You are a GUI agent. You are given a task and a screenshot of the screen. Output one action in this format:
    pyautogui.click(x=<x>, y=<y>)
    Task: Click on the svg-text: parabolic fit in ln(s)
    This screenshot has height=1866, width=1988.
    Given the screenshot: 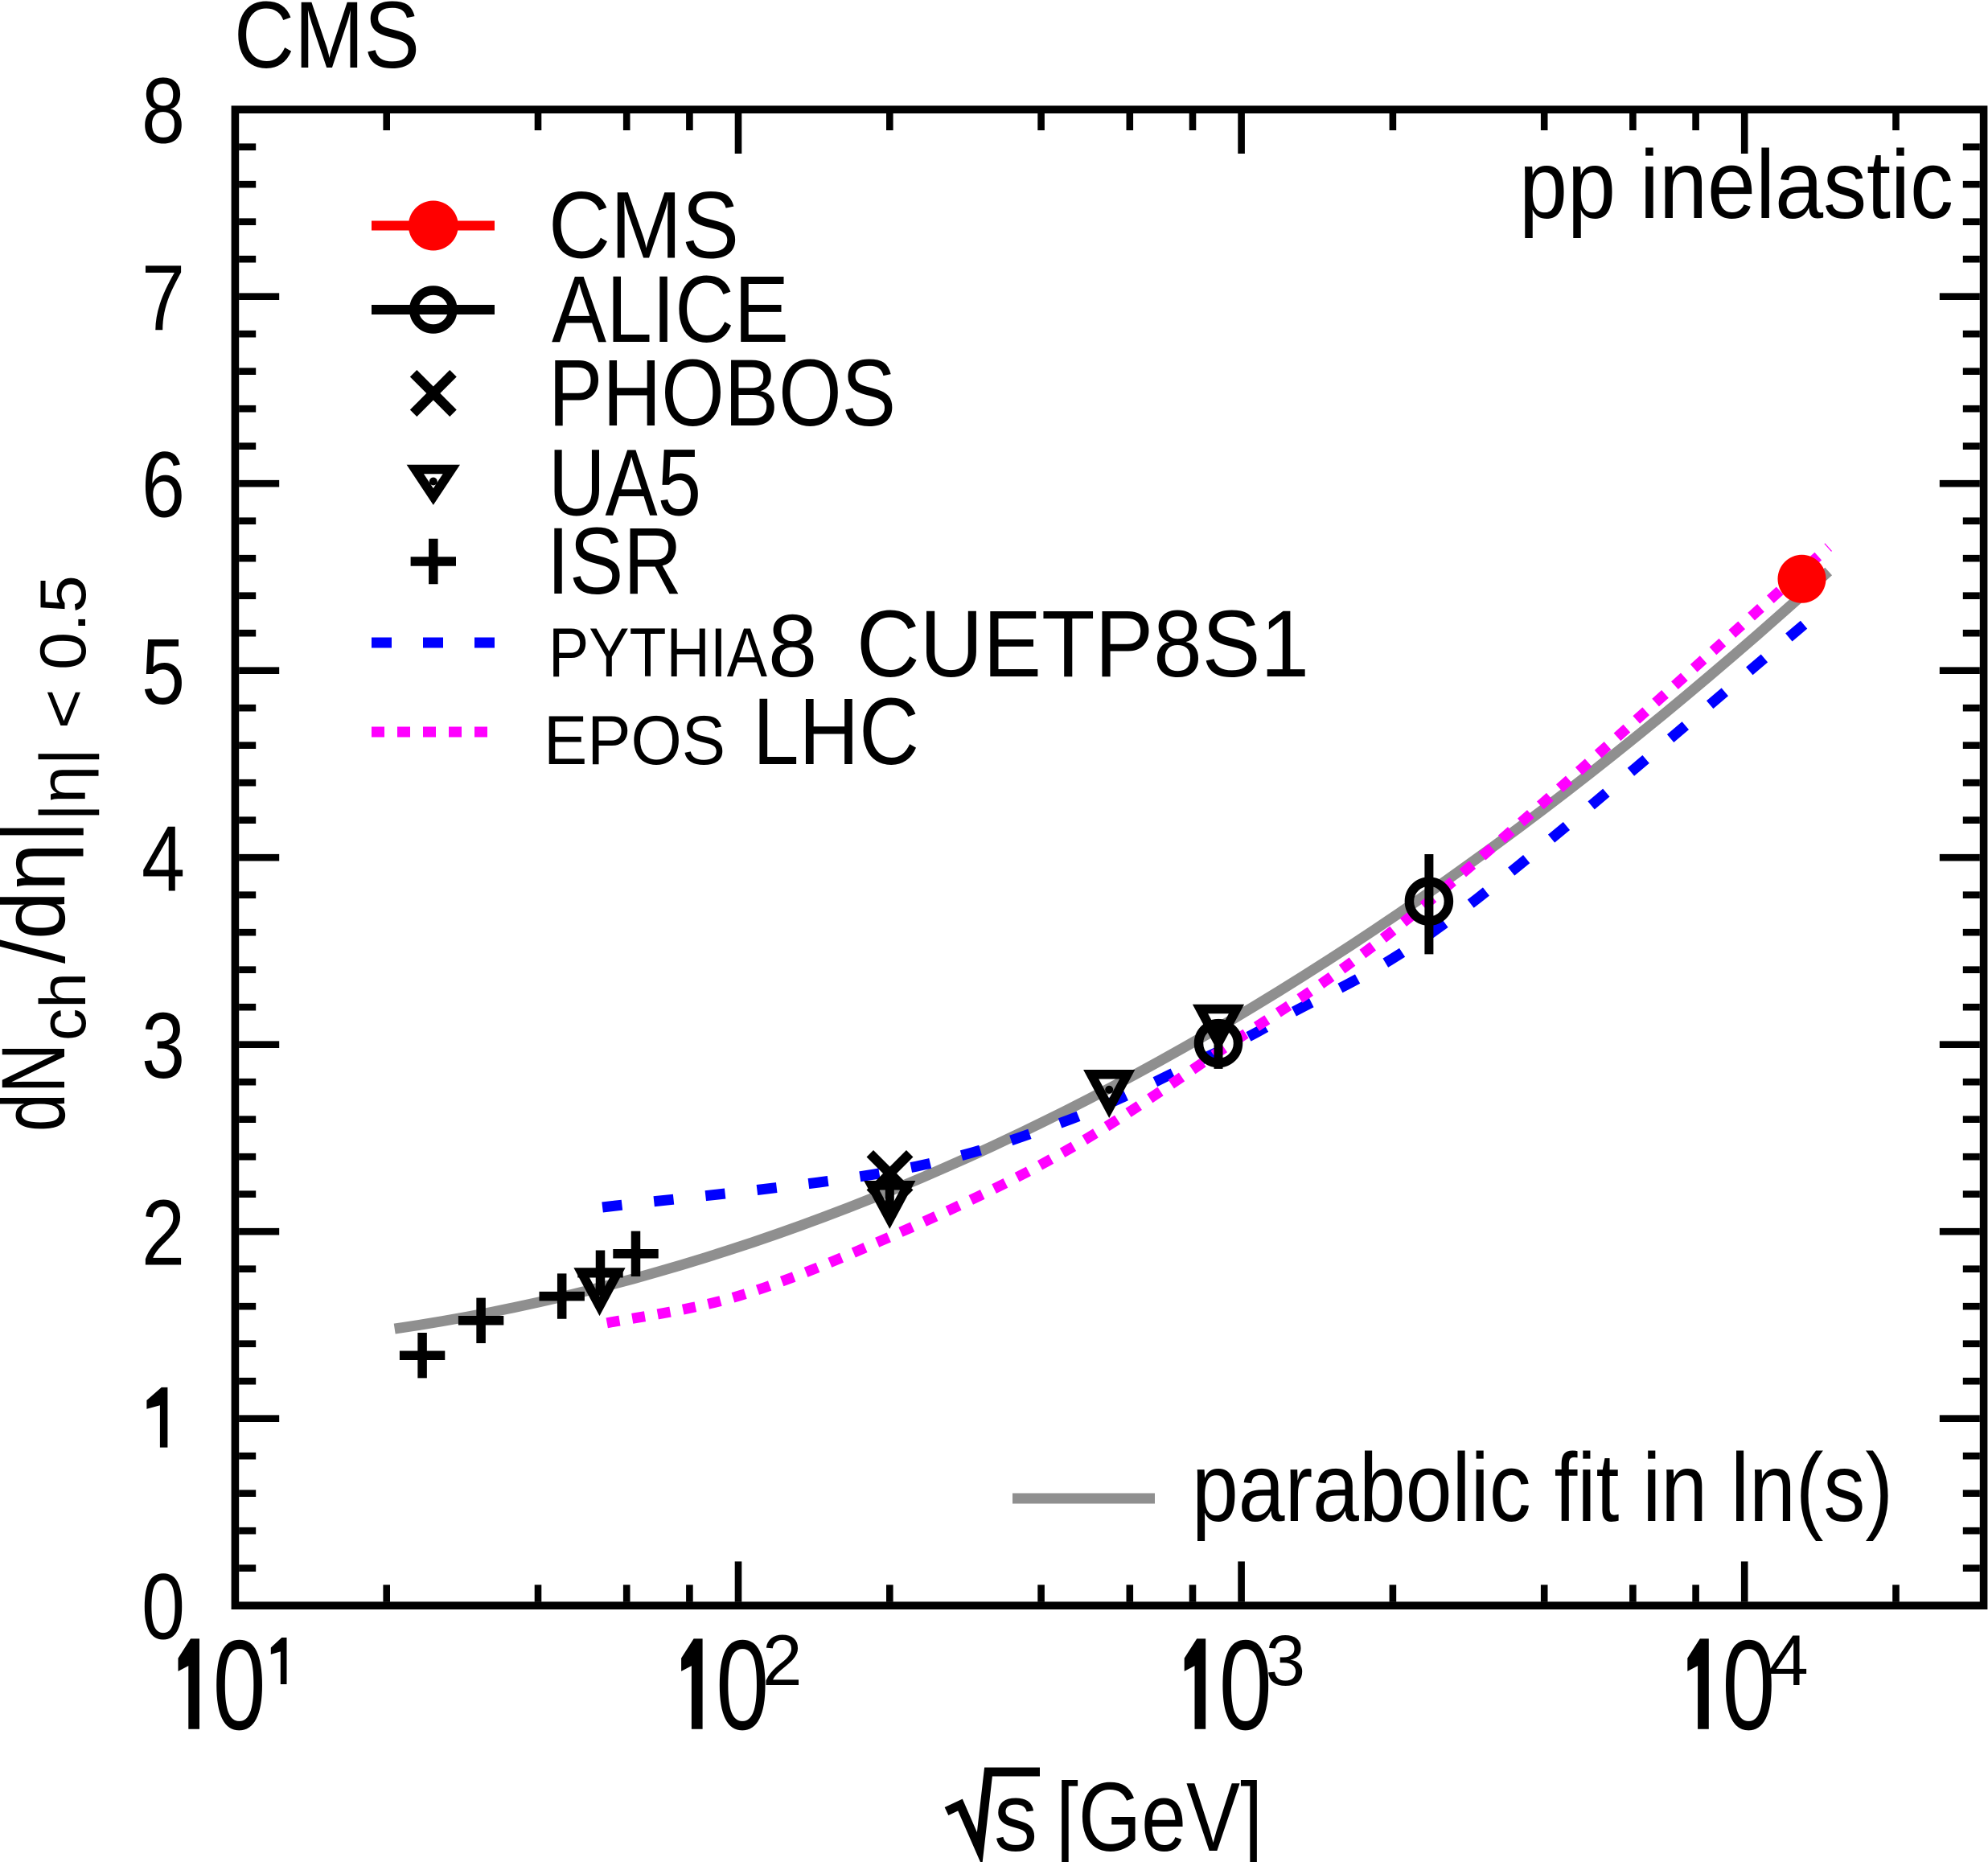 What is the action you would take?
    pyautogui.click(x=1542, y=1487)
    